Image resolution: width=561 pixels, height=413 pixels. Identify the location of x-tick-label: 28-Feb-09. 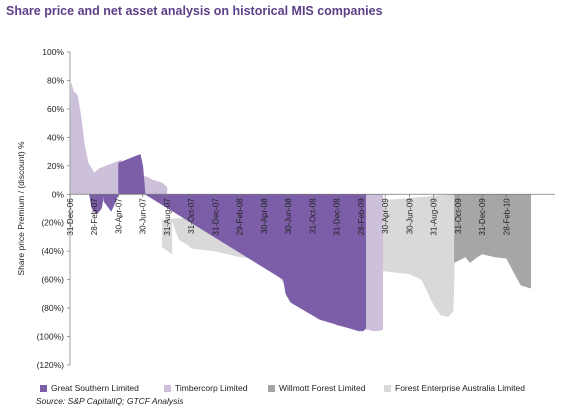
(361, 216).